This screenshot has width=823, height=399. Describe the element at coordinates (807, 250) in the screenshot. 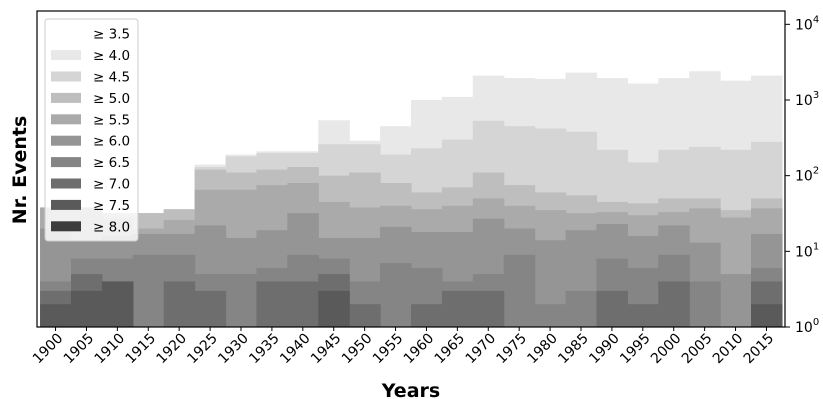

I see `y-tick-label: 10¹` at that location.